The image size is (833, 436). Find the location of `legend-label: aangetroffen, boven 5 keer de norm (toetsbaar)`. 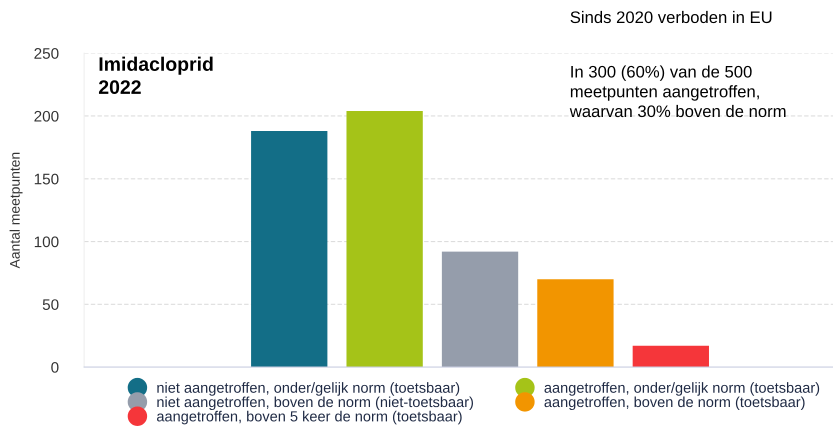

legend-label: aangetroffen, boven 5 keer de norm (toetsbaar) is located at coordinates (309, 417).